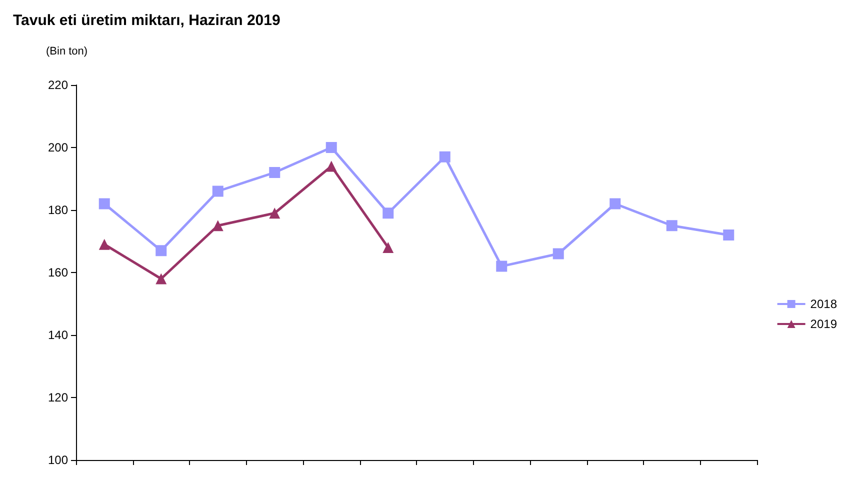 The width and height of the screenshot is (860, 480). I want to click on y-tick-label: 180, so click(58, 210).